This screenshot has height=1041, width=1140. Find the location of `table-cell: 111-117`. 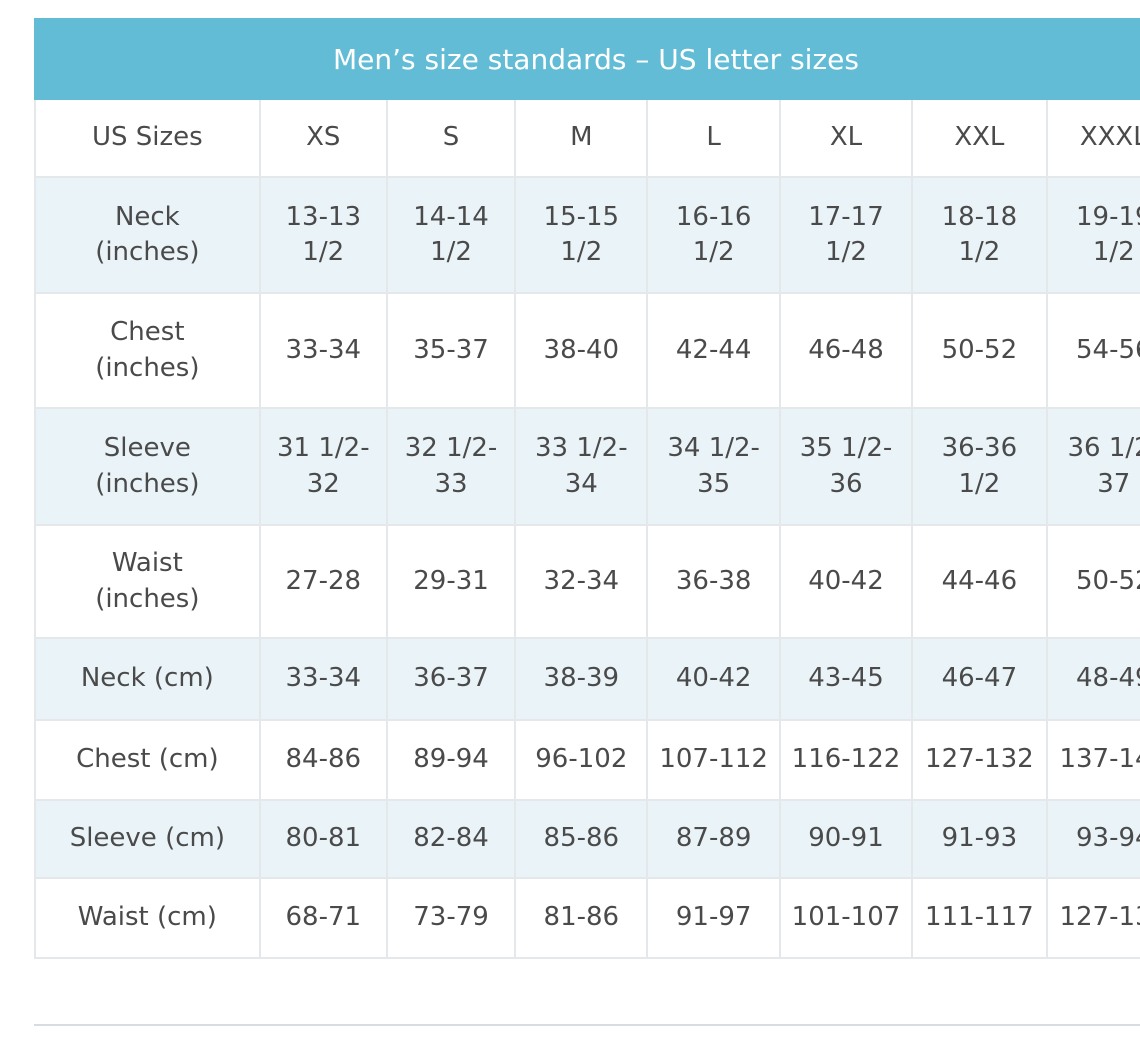

table-cell: 111-117 is located at coordinates (979, 918).